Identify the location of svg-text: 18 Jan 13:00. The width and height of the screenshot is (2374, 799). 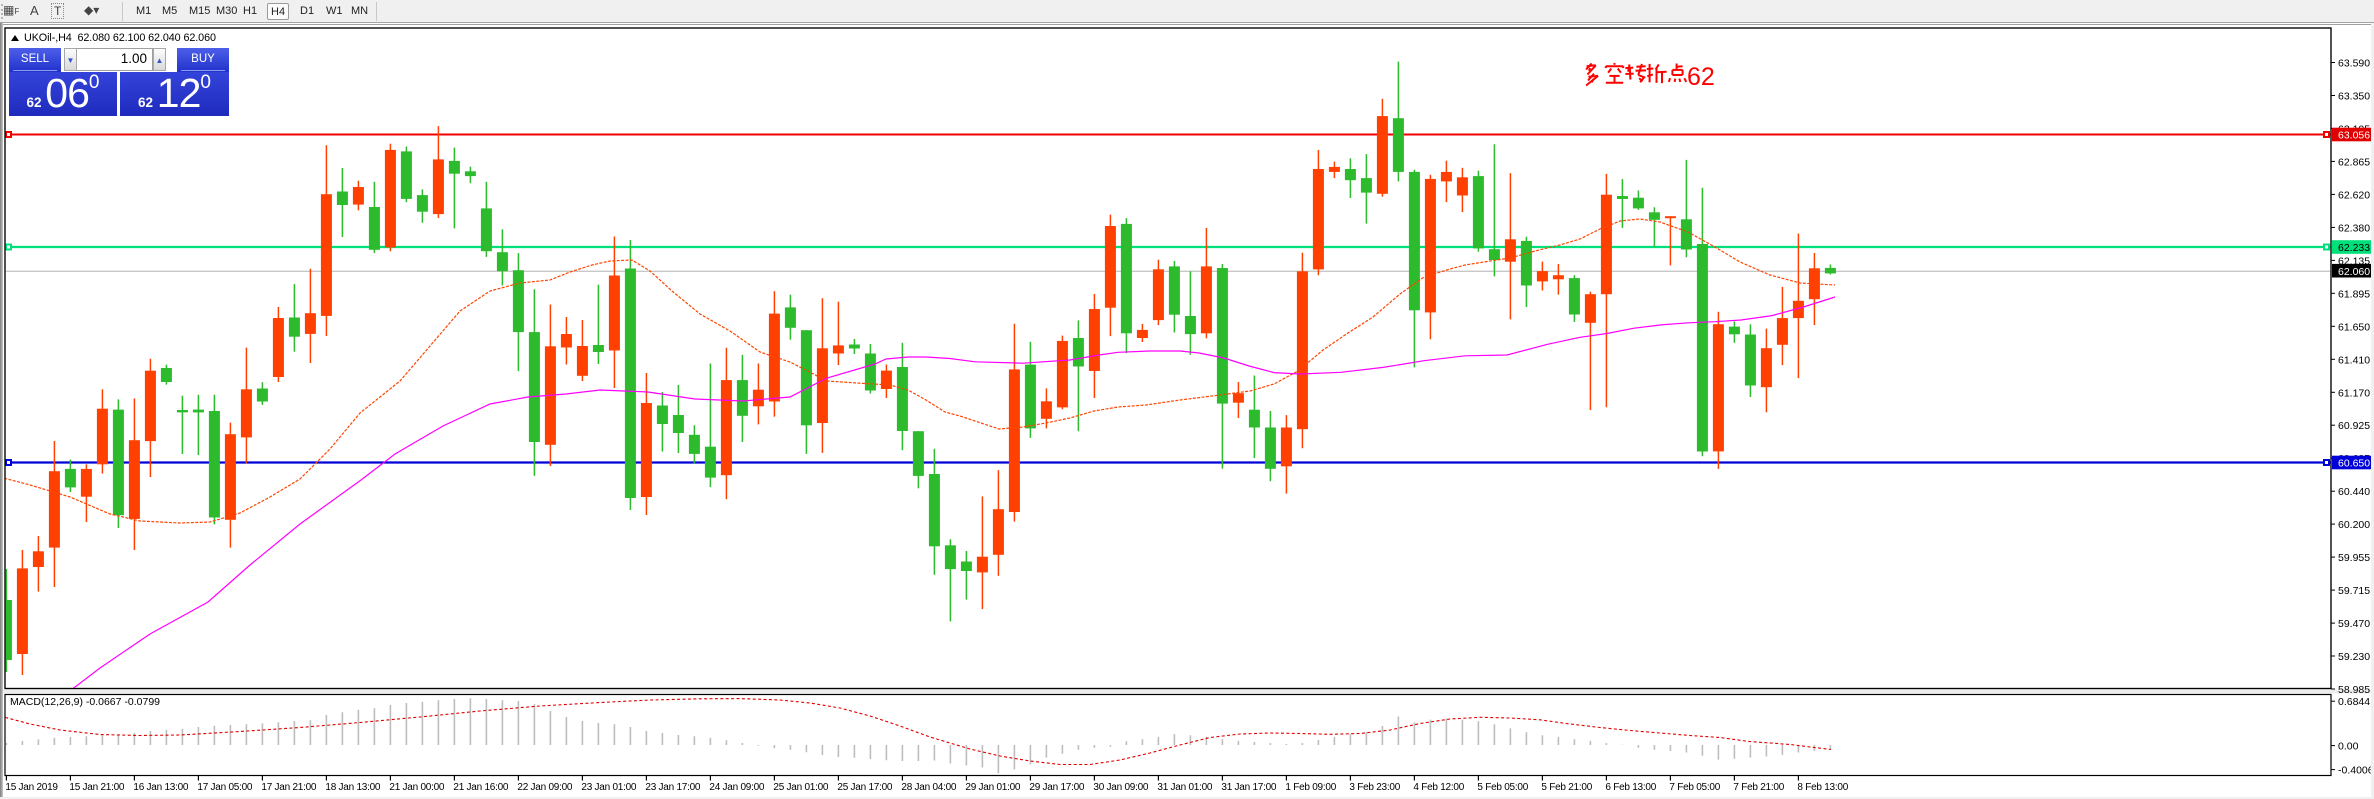
(353, 787).